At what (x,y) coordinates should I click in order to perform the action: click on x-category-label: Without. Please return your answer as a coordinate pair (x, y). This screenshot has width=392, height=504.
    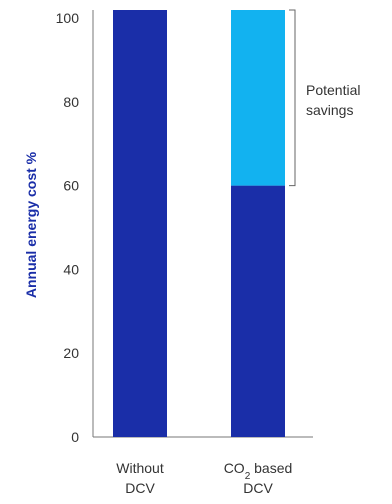
    Looking at the image, I should click on (140, 468).